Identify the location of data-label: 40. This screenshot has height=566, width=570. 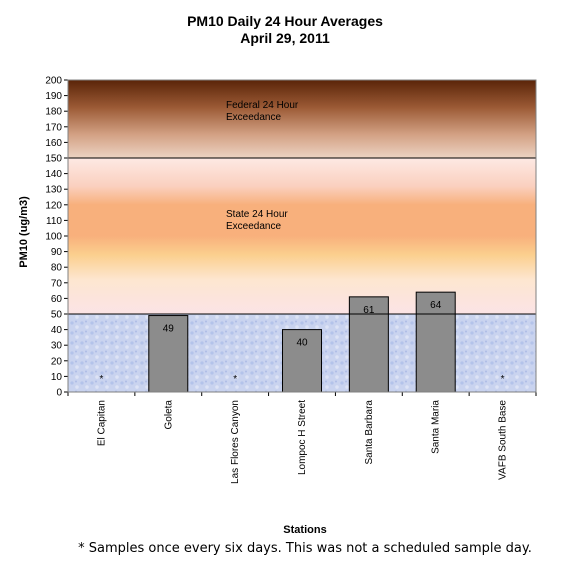
(302, 343).